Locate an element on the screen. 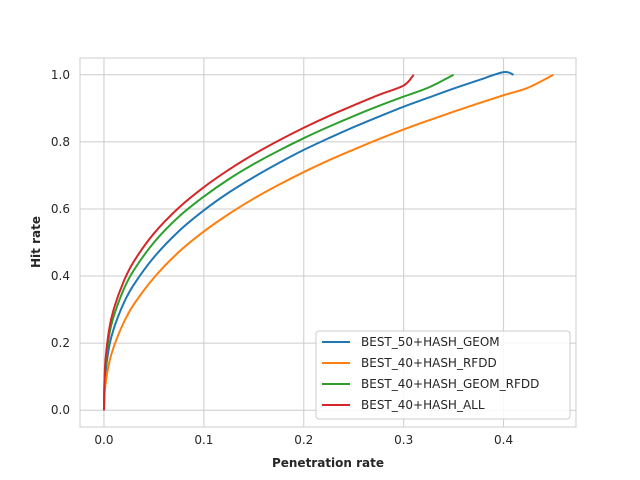 The width and height of the screenshot is (640, 480). legend-label-1: BEST_50+HASH_GEOM is located at coordinates (430, 342).